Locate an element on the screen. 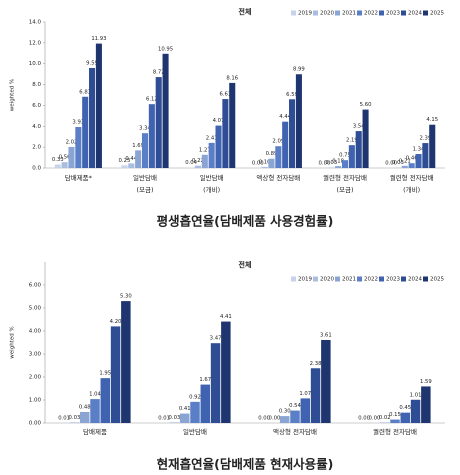 The height and width of the screenshot is (475, 460). data-label: 0.48 is located at coordinates (85, 407).